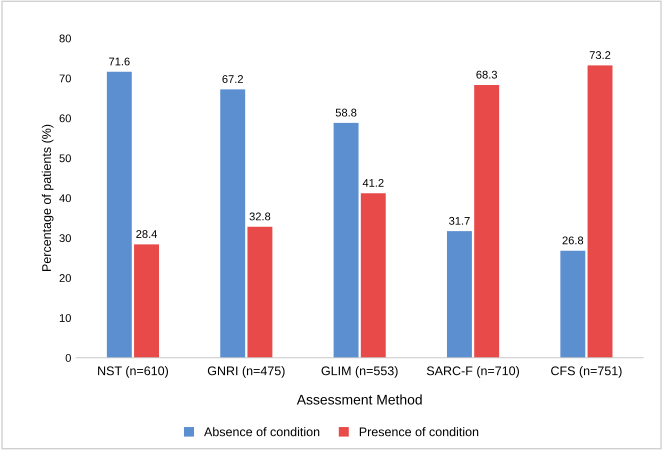 The width and height of the screenshot is (663, 450). I want to click on y-tick-label: 70, so click(65, 78).